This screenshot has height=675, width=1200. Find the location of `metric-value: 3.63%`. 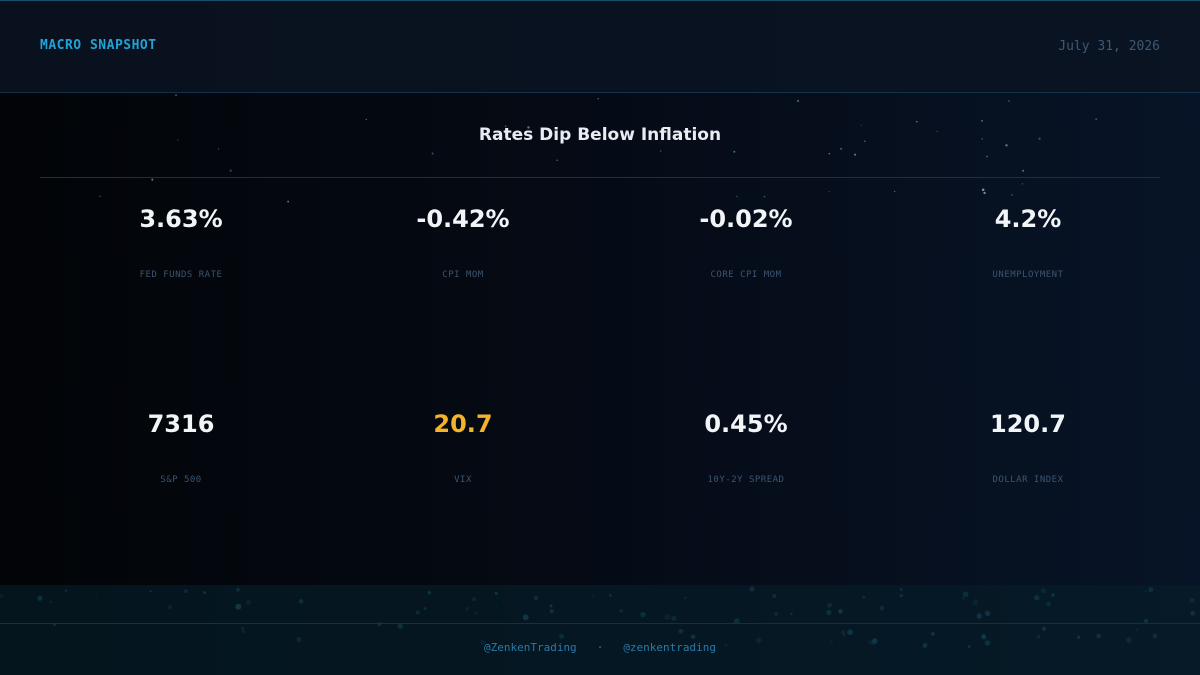

metric-value: 3.63% is located at coordinates (181, 219).